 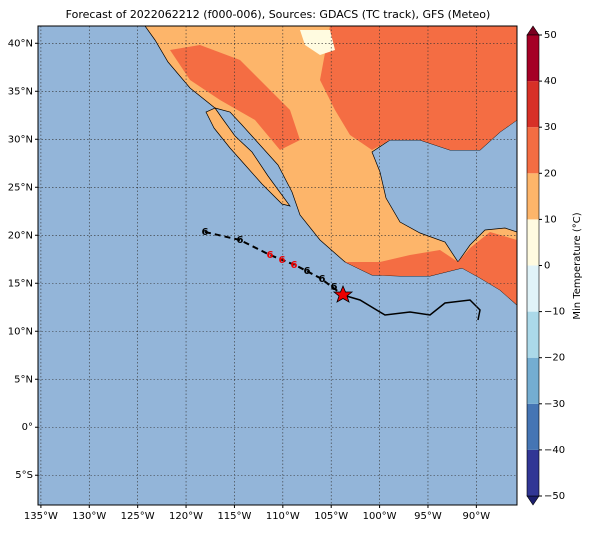 I want to click on y-tick-label: 35°N, so click(x=20, y=91).